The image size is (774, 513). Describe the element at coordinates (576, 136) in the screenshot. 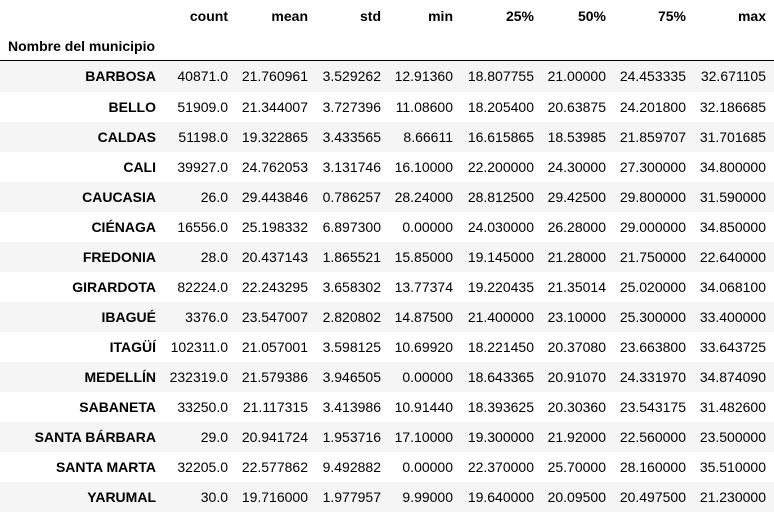

I see `table-cell: 18.53985` at that location.